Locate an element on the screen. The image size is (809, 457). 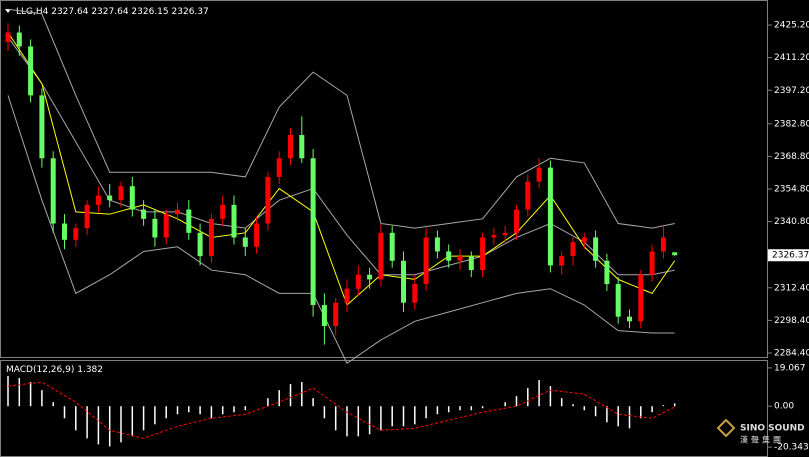
signal-line is located at coordinates (341, 410).